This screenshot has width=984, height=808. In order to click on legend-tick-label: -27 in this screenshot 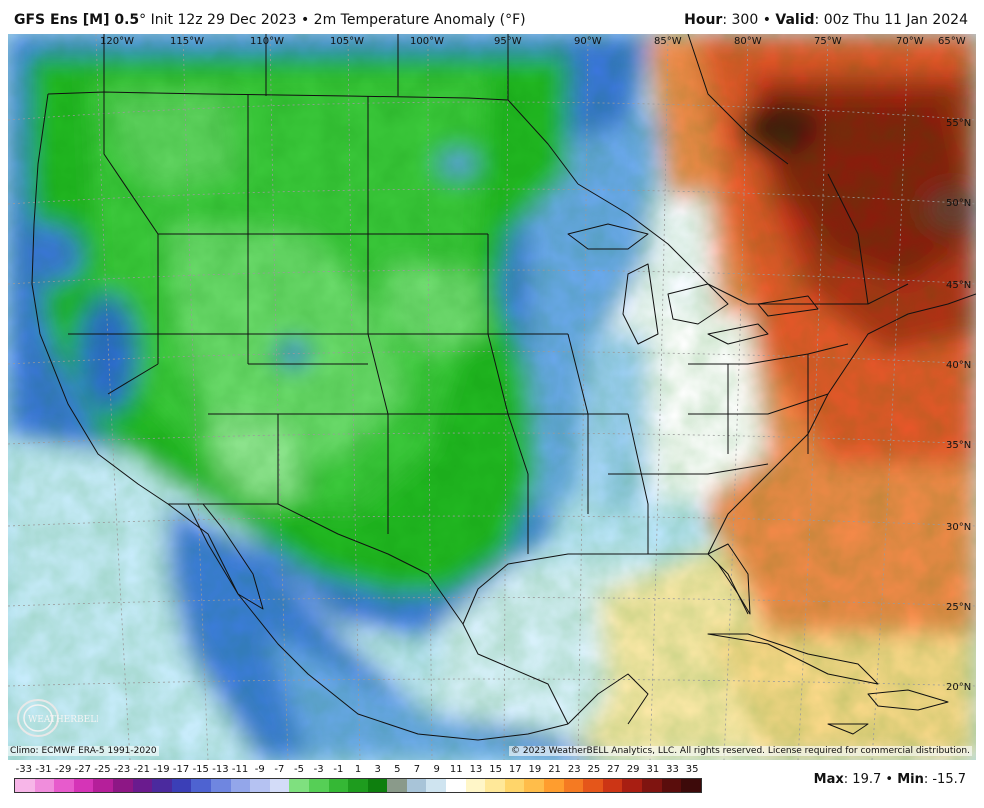, I will do `click(82, 769)`.